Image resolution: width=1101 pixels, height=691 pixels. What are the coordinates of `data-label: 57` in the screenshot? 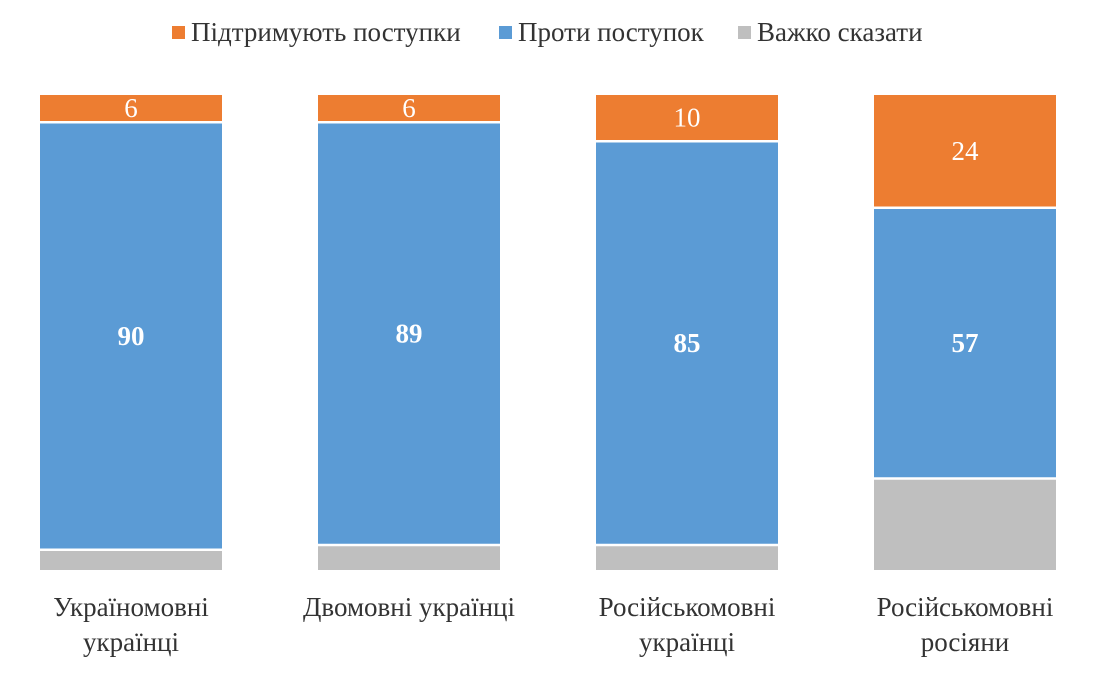 It's located at (965, 343).